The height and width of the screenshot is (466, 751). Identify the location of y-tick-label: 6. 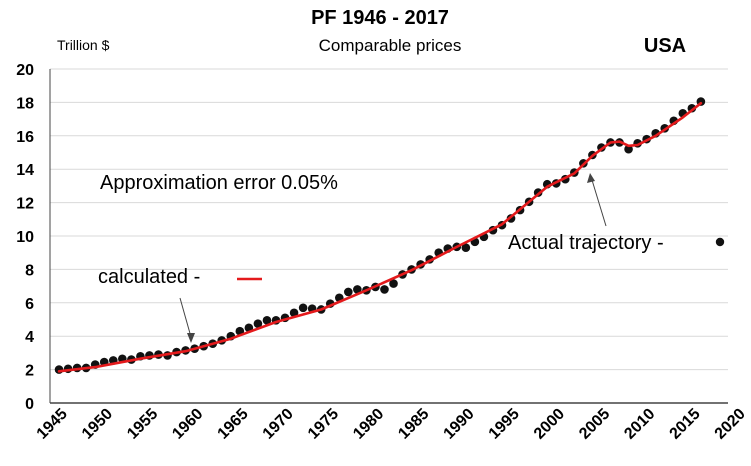
(29, 304).